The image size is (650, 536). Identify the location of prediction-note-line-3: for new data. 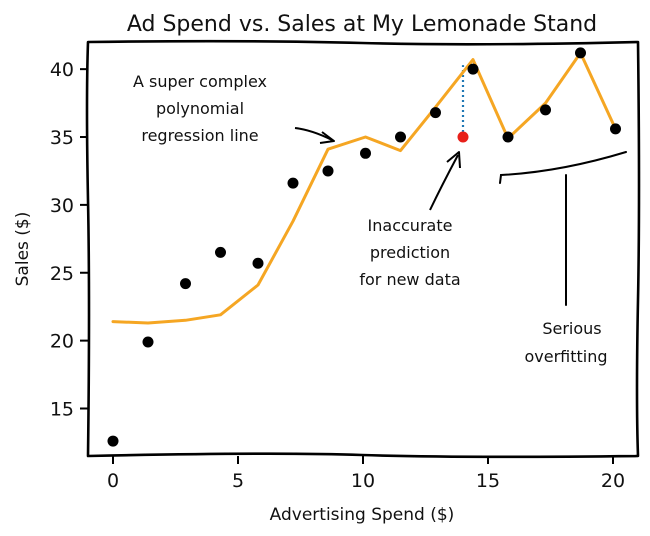
(409, 279).